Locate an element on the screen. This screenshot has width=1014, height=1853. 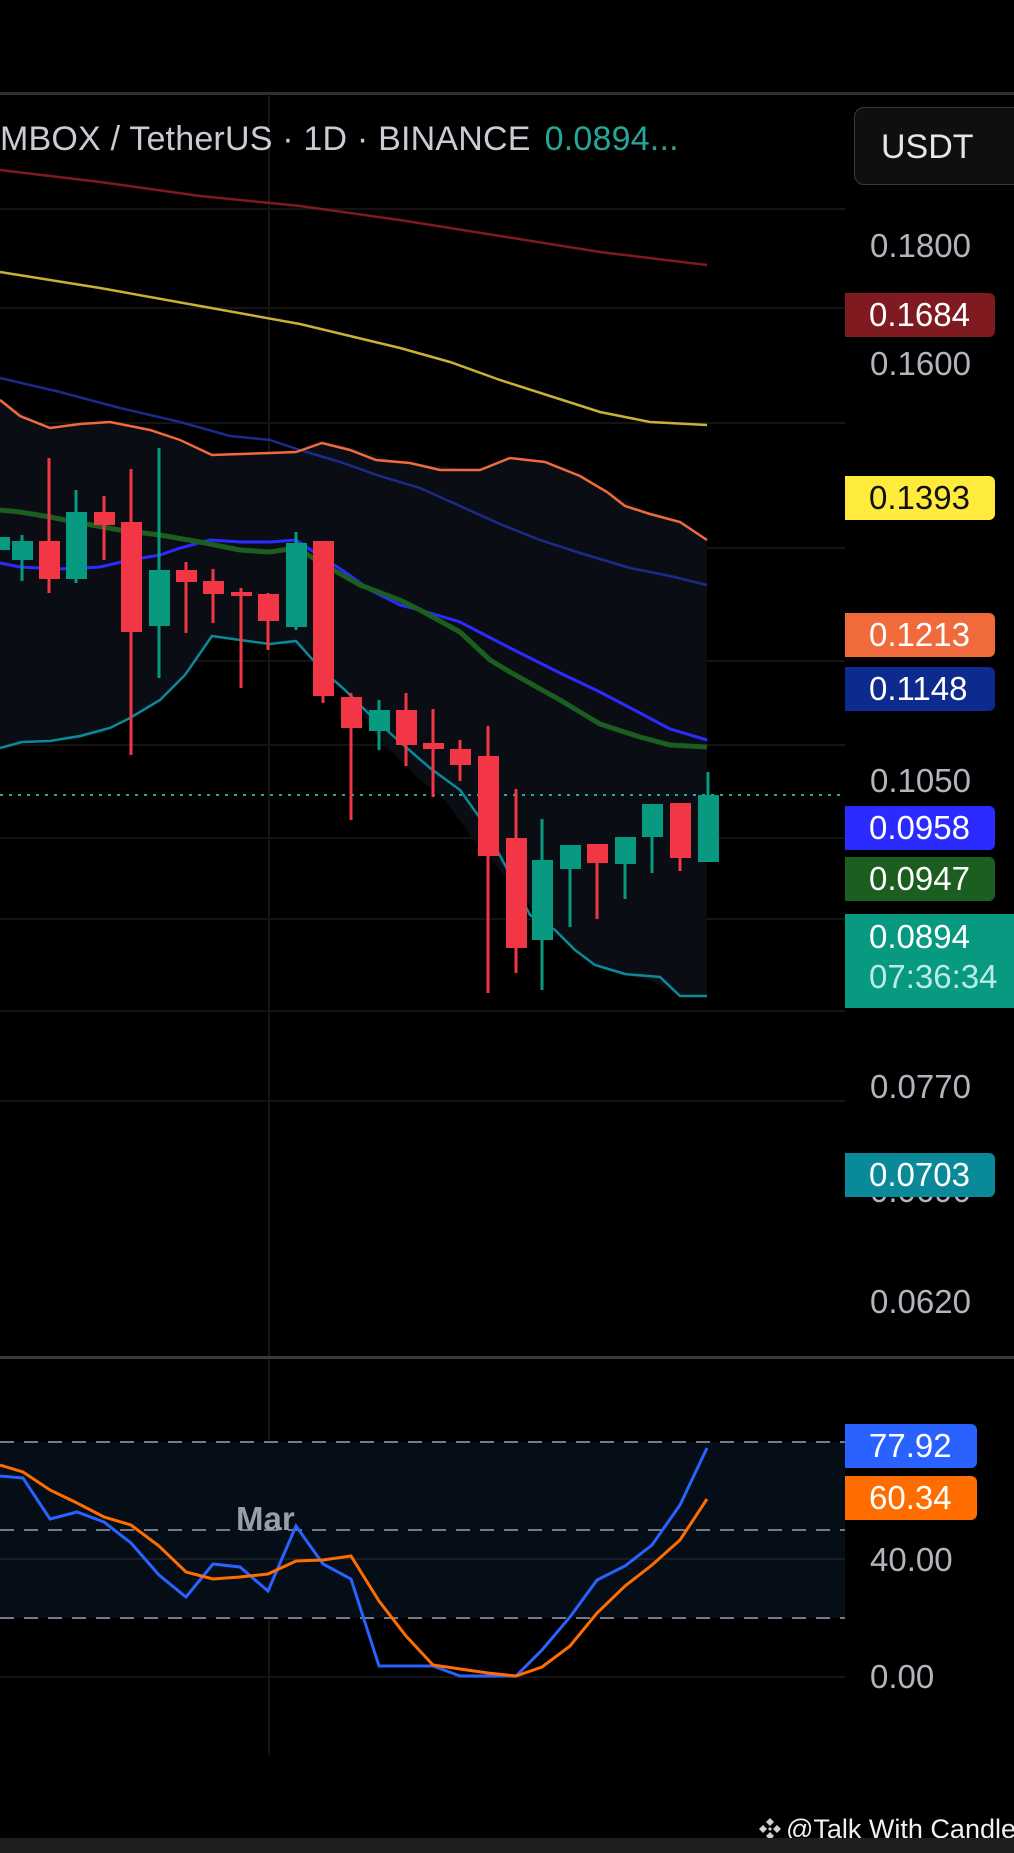
bollinger-basis-line is located at coordinates (354, 628).